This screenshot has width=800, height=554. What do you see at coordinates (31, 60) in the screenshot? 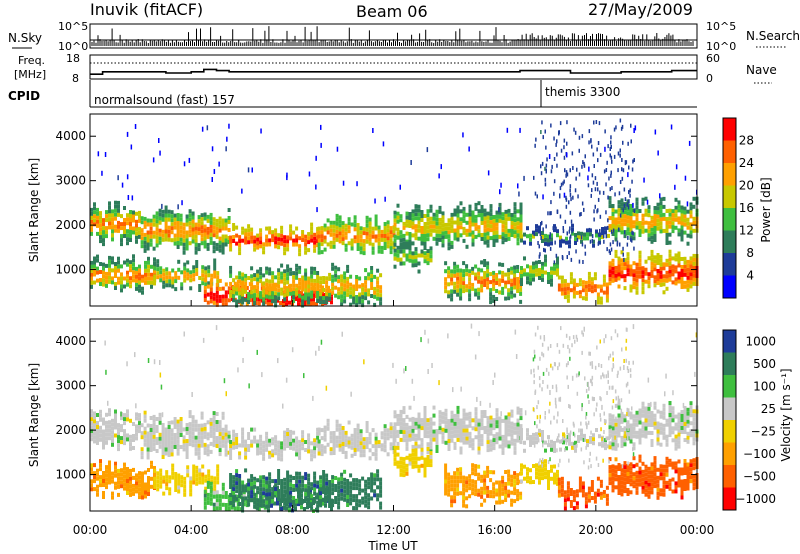
I see `freq-label-line1: Freq.` at bounding box center [31, 60].